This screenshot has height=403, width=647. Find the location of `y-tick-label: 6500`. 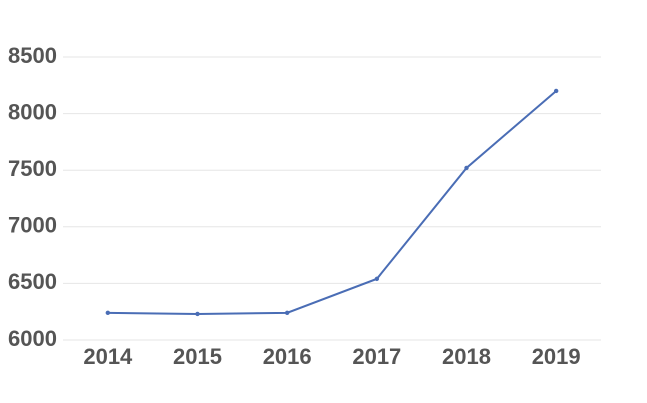

y-tick-label: 6500 is located at coordinates (32, 281).